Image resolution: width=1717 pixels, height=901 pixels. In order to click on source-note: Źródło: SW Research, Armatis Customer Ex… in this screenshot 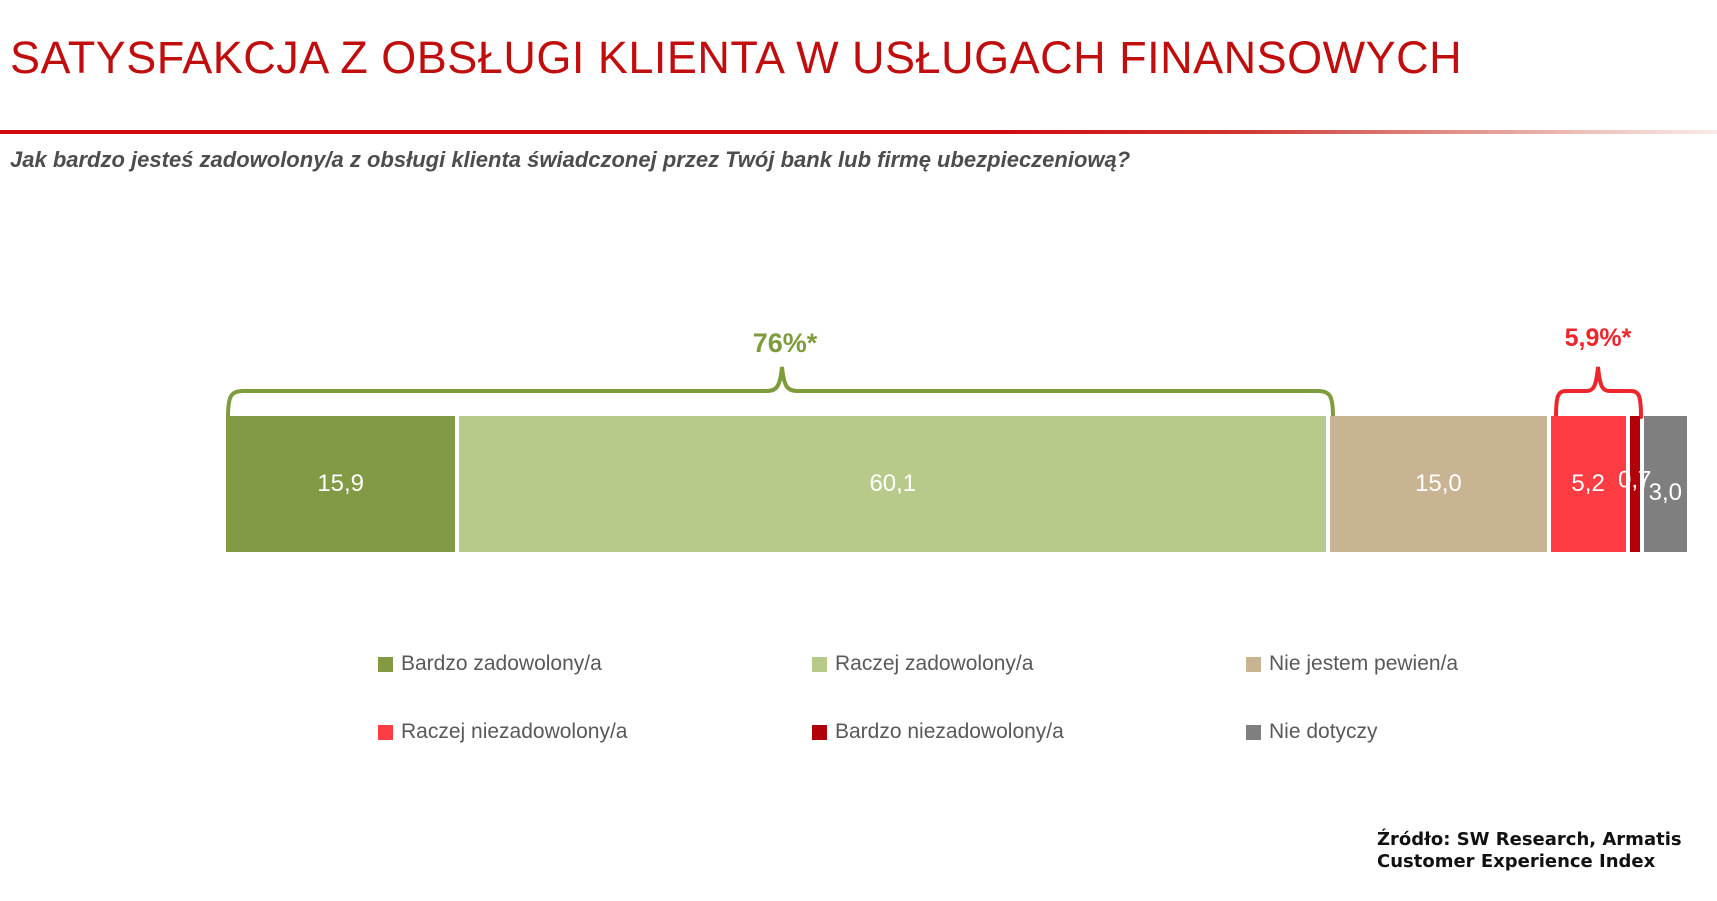, I will do `click(1529, 851)`.